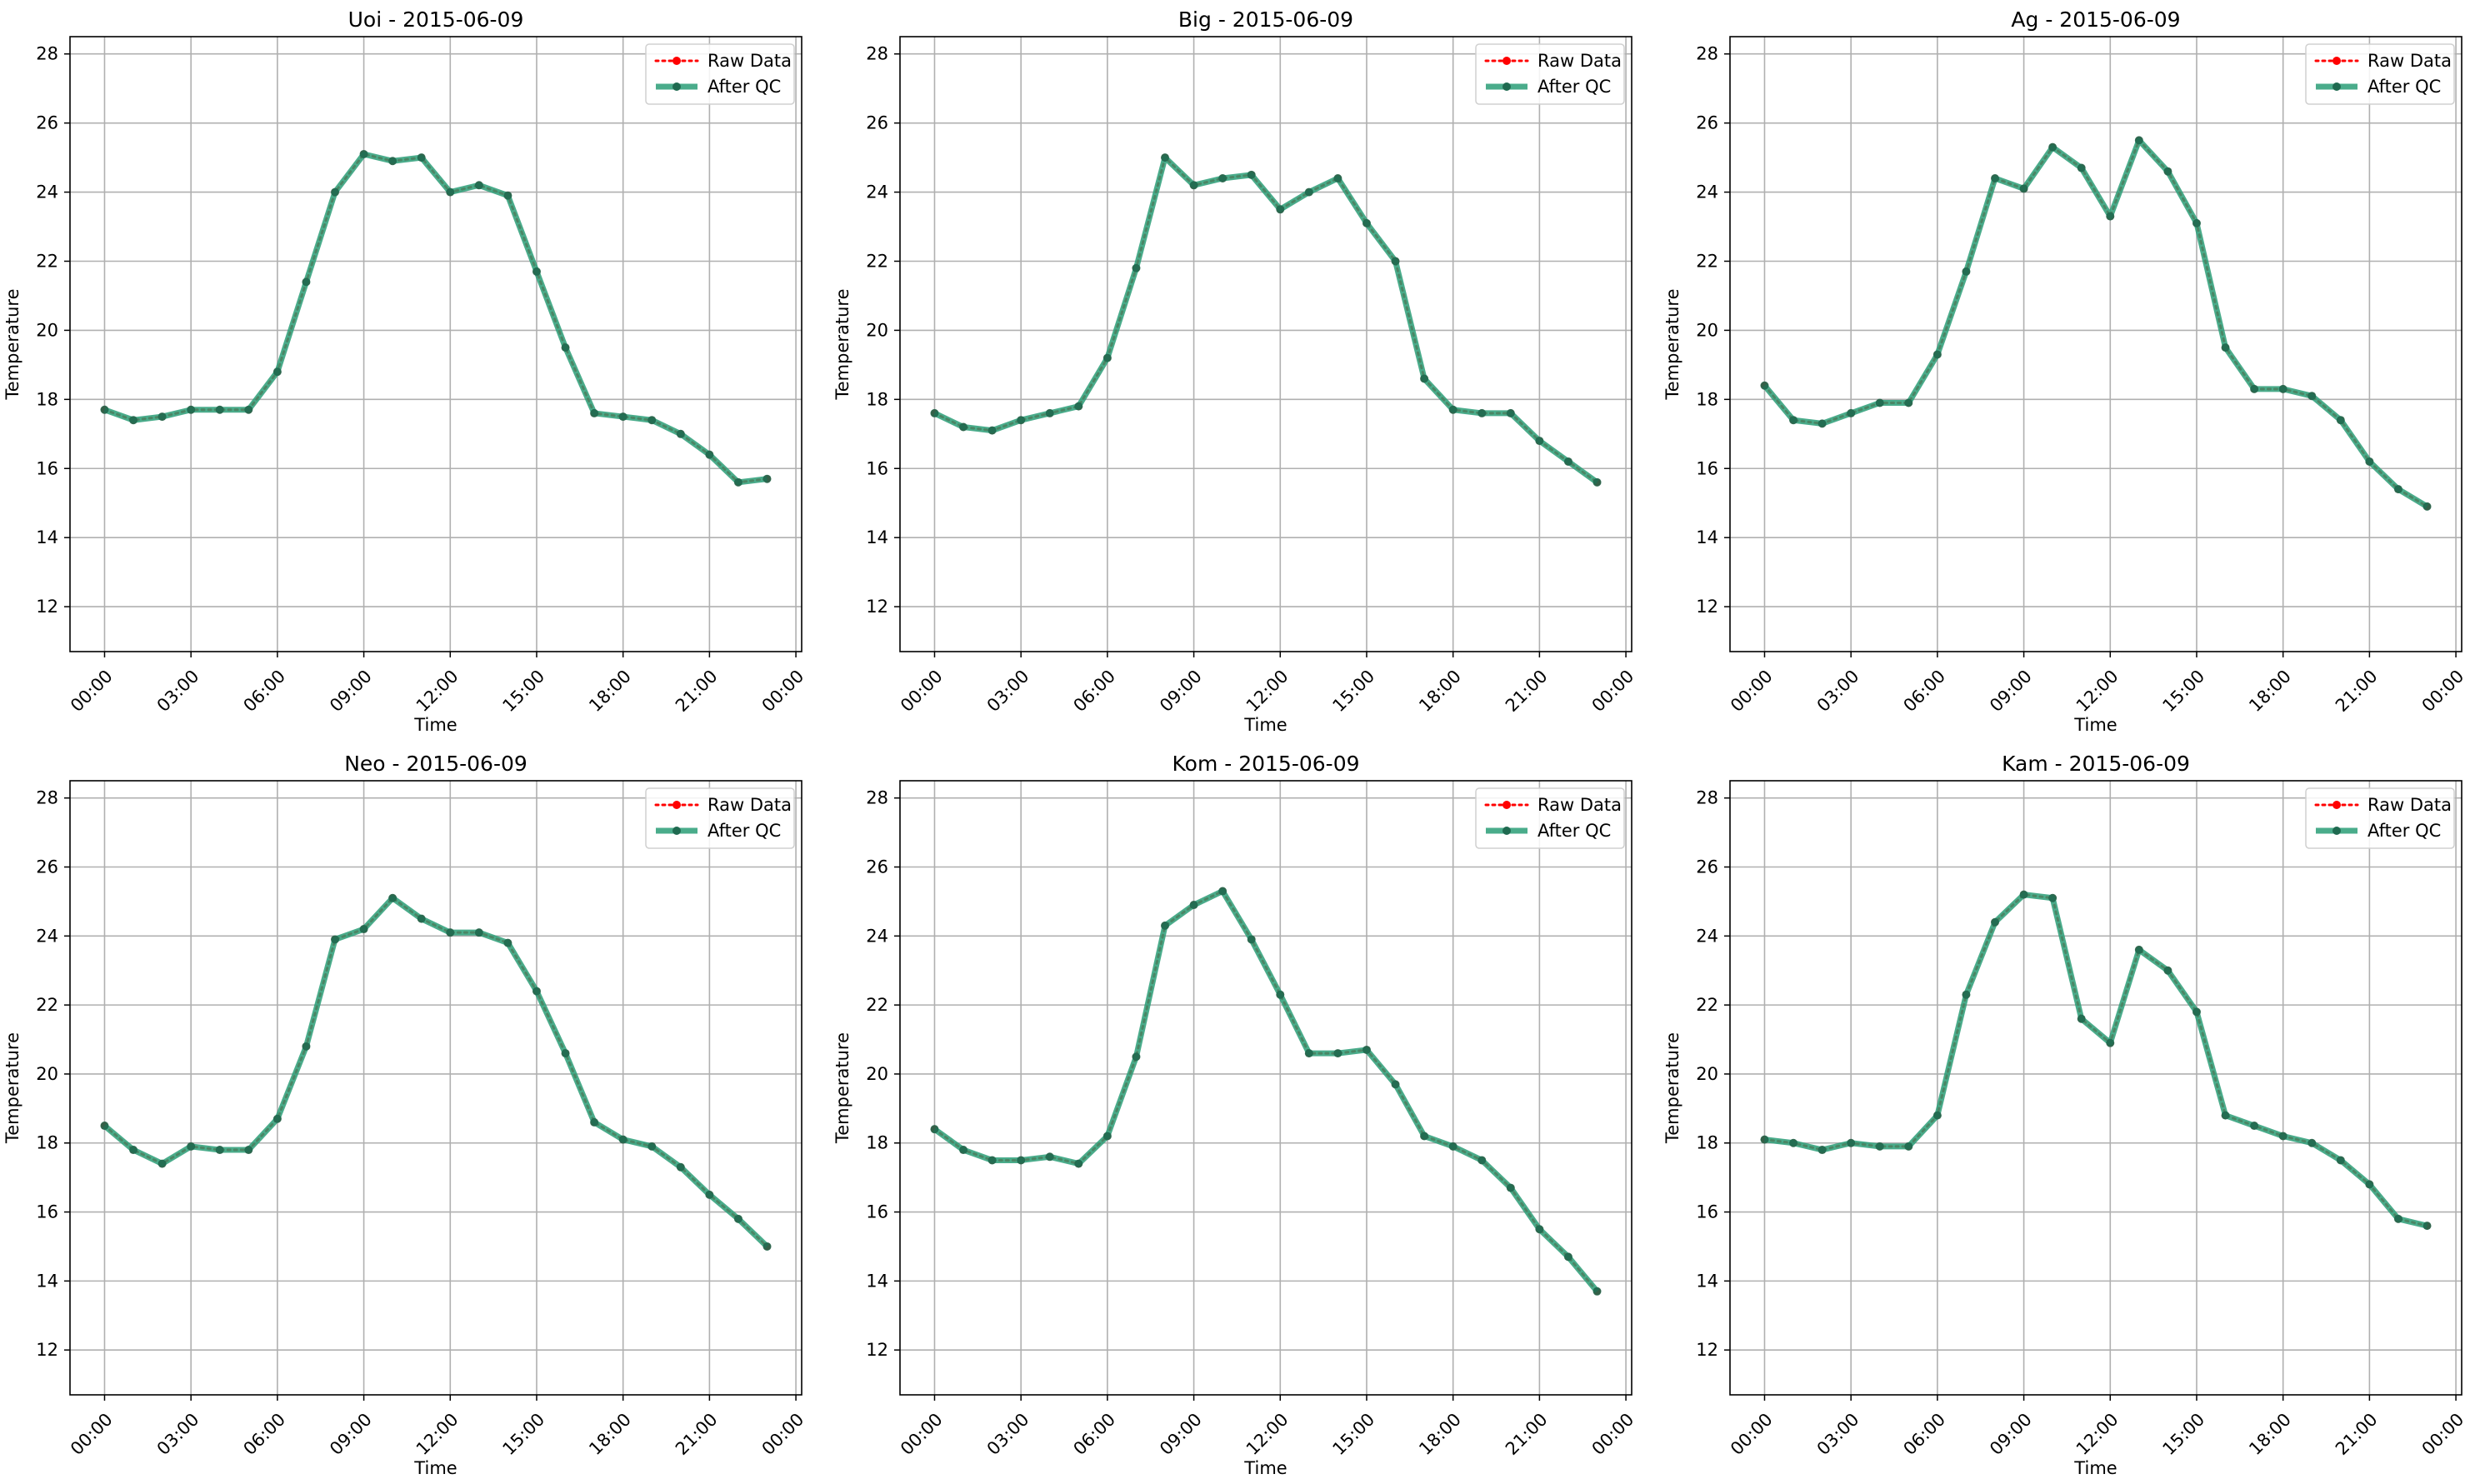 The image size is (2485, 1484). I want to click on x-tick-label: 15:00, so click(2183, 1434).